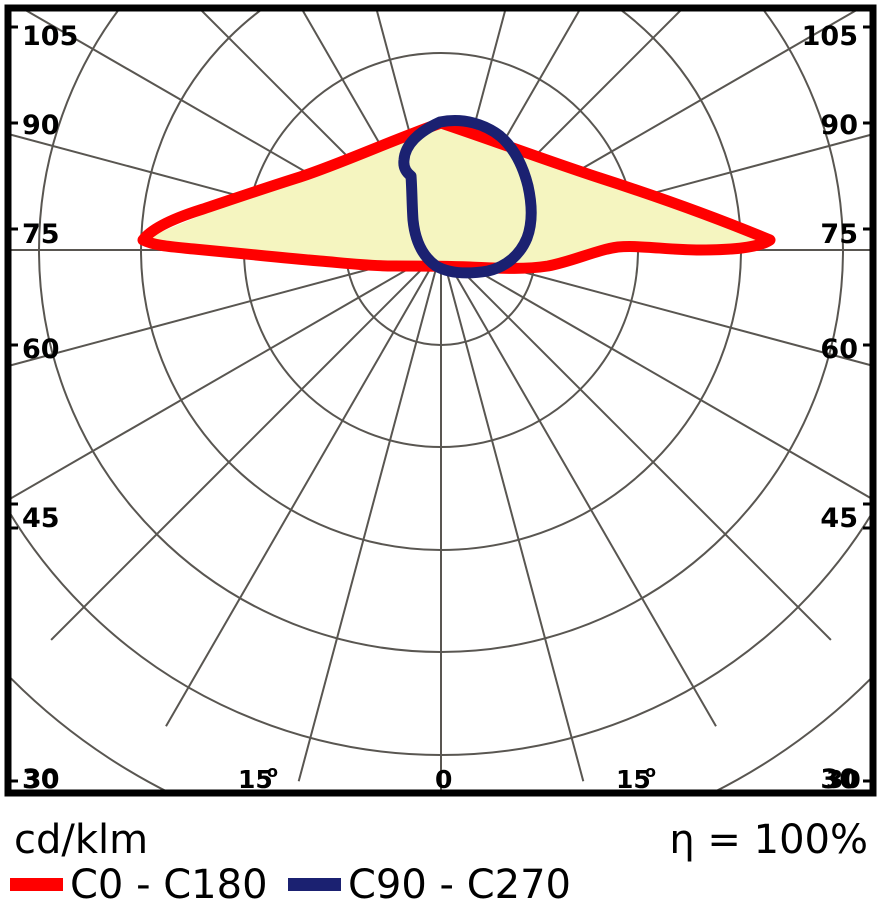  I want to click on grid-spoke-m15, so click(369, 515).